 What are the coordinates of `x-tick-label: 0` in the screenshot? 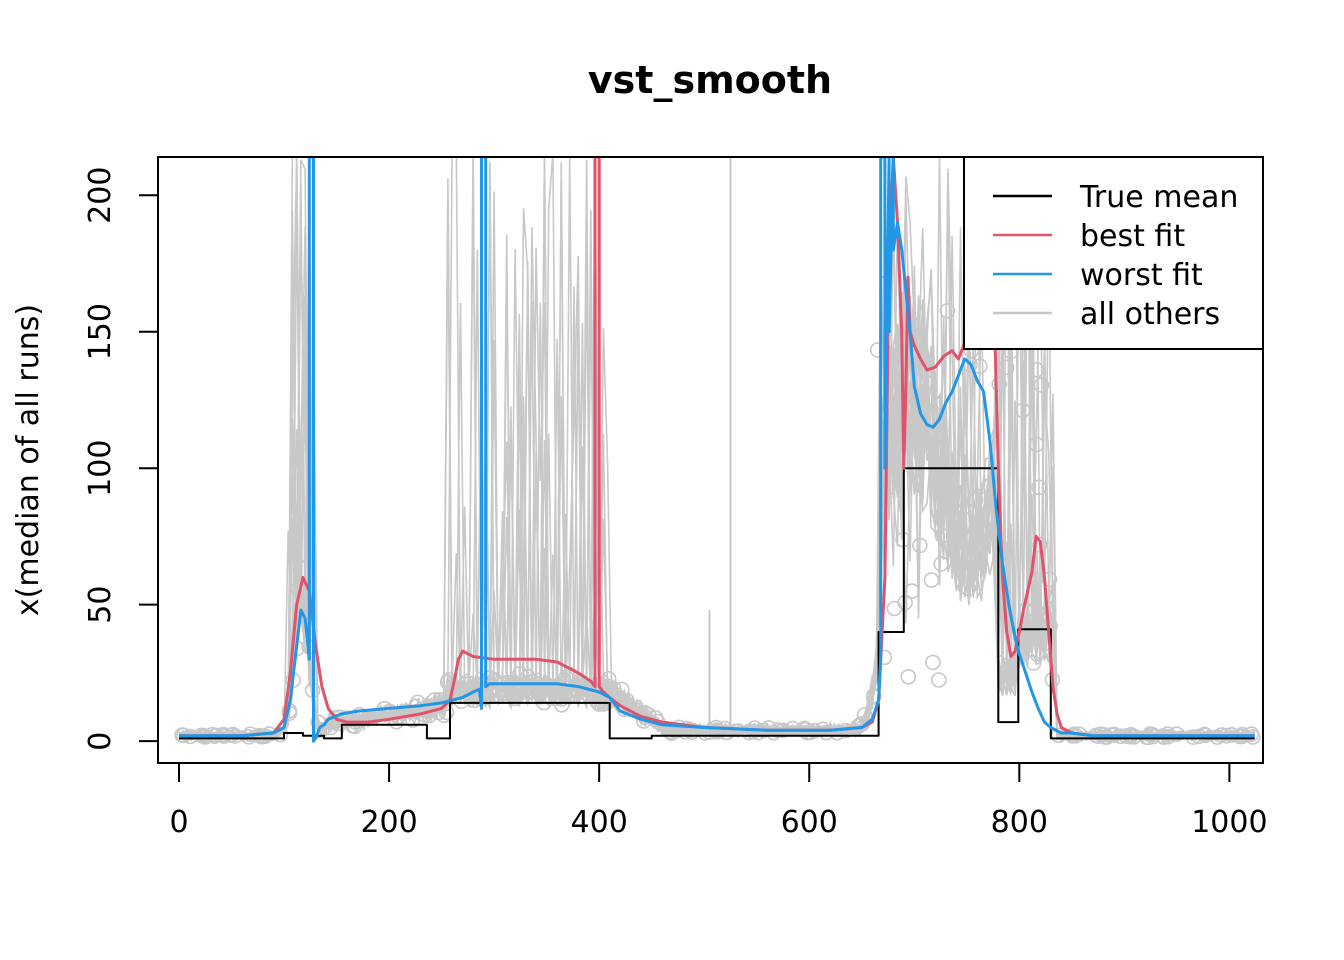 It's located at (178, 822).